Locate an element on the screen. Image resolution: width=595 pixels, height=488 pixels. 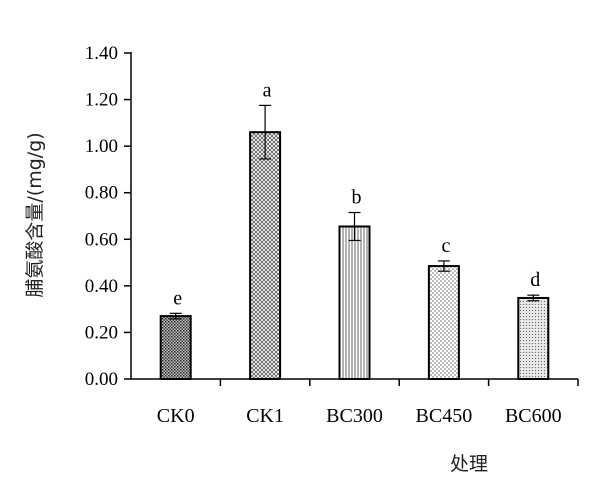
bar-bc600 is located at coordinates (533, 338).